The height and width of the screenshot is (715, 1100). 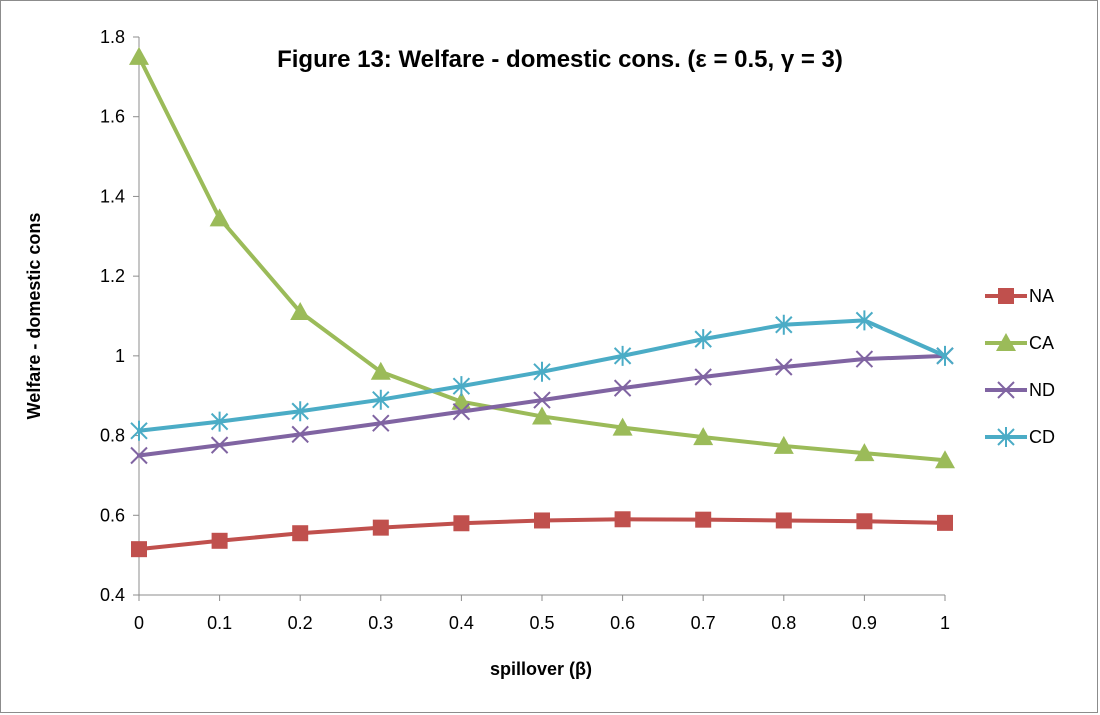 I want to click on series-nd, so click(x=542, y=406).